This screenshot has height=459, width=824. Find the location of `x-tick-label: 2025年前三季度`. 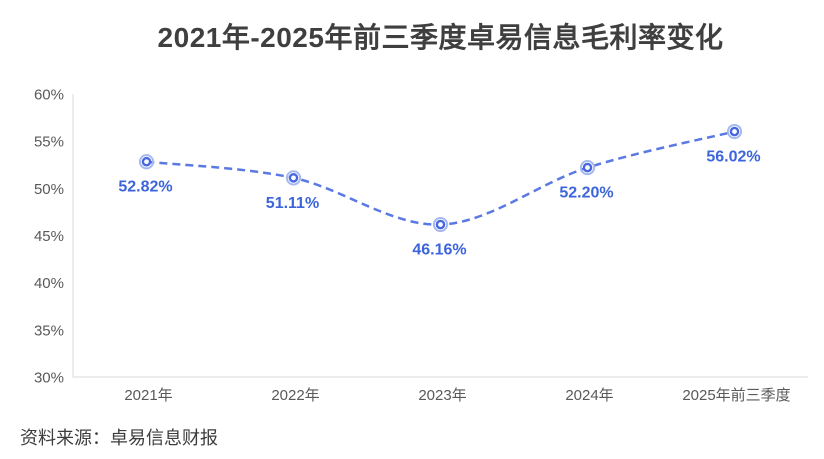

x-tick-label: 2025年前三季度 is located at coordinates (736, 395).